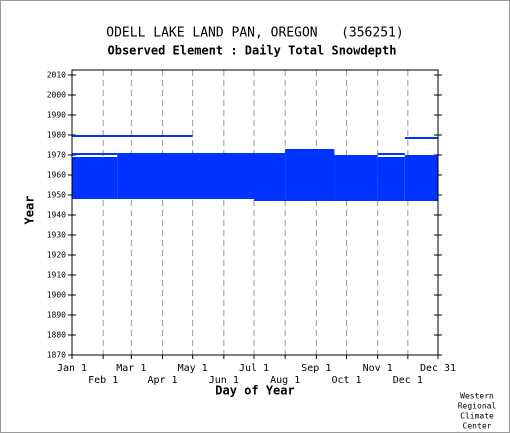 Image resolution: width=510 pixels, height=433 pixels. What do you see at coordinates (477, 416) in the screenshot?
I see `credit-line: Climate` at bounding box center [477, 416].